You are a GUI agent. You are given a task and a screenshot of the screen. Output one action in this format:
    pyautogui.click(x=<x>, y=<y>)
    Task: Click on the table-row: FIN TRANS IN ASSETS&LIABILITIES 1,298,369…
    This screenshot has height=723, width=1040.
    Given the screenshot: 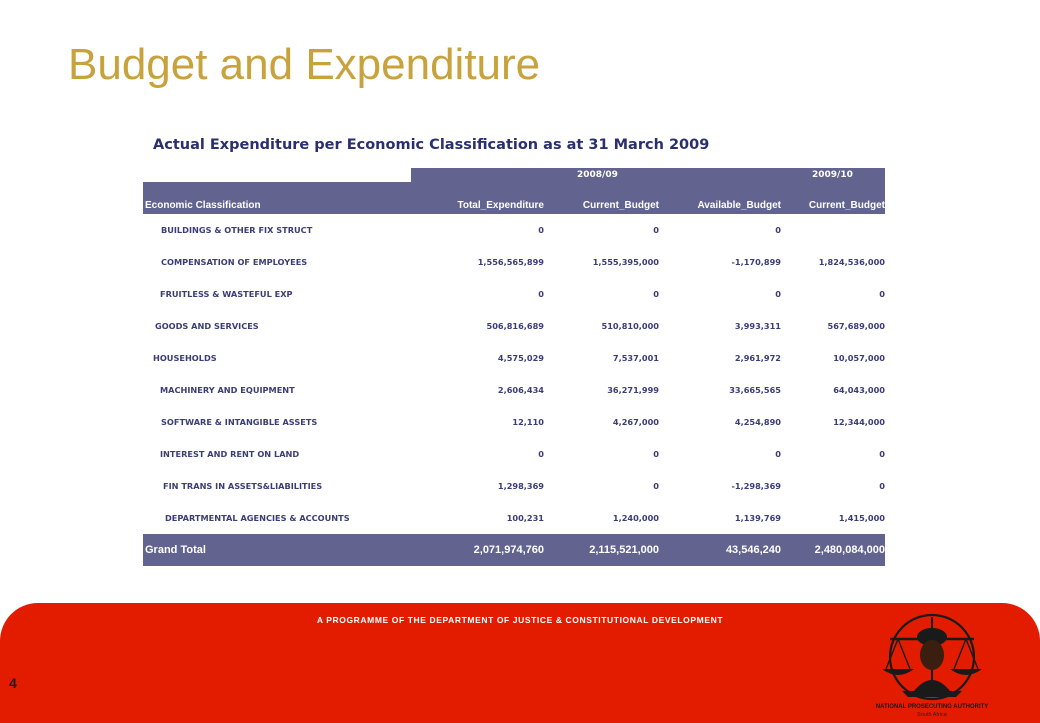 What is the action you would take?
    pyautogui.click(x=514, y=486)
    